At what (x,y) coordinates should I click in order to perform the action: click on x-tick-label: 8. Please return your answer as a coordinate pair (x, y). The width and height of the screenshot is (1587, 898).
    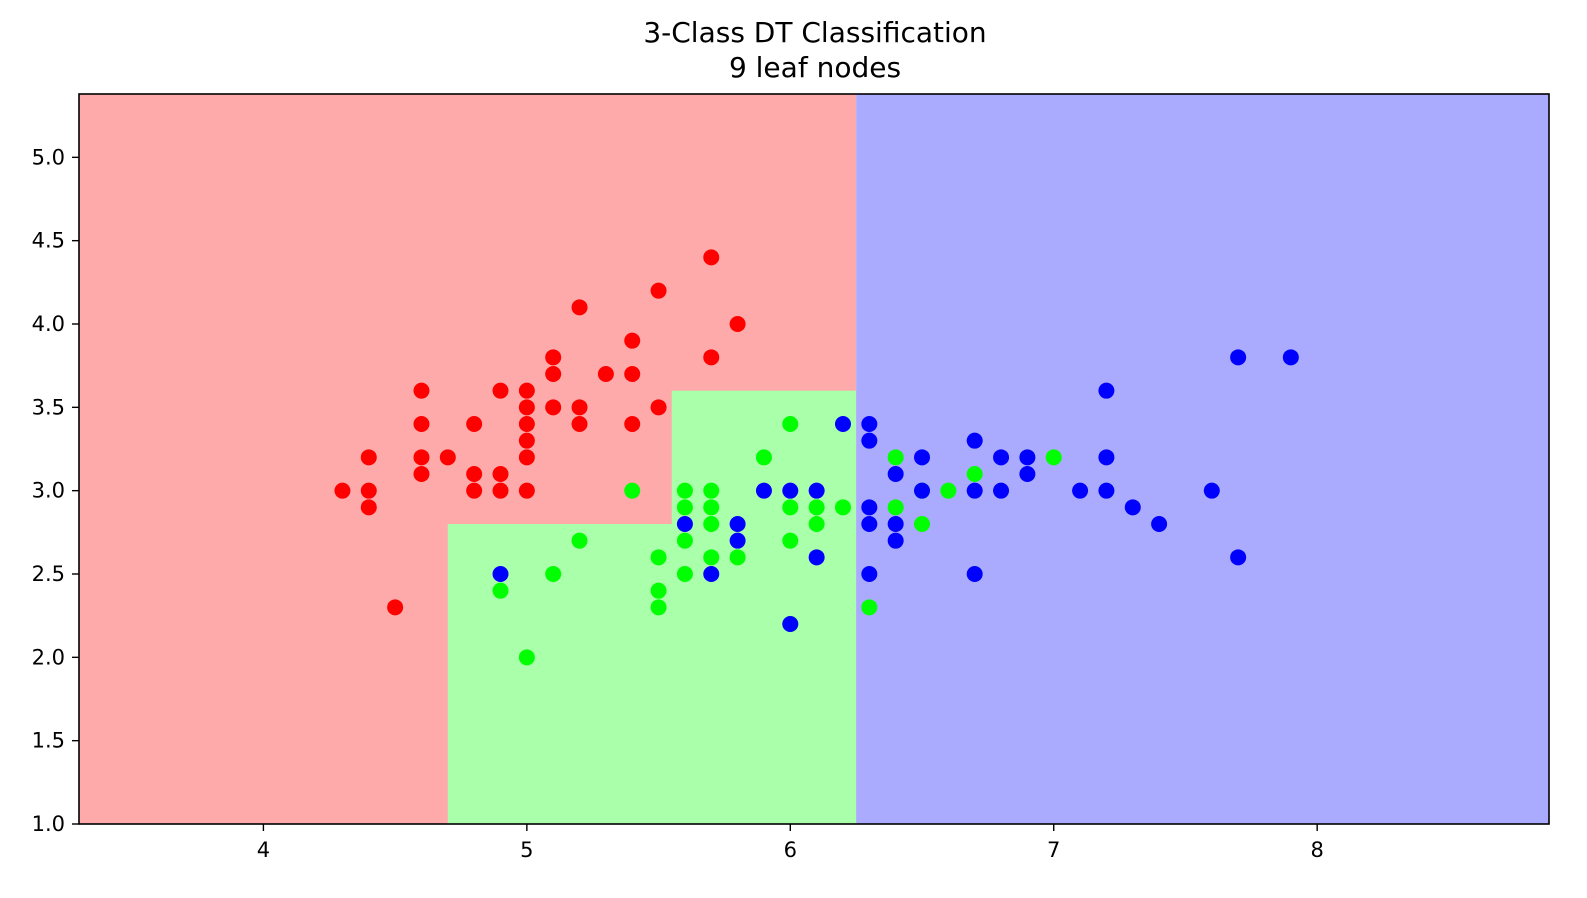
    Looking at the image, I should click on (1316, 850).